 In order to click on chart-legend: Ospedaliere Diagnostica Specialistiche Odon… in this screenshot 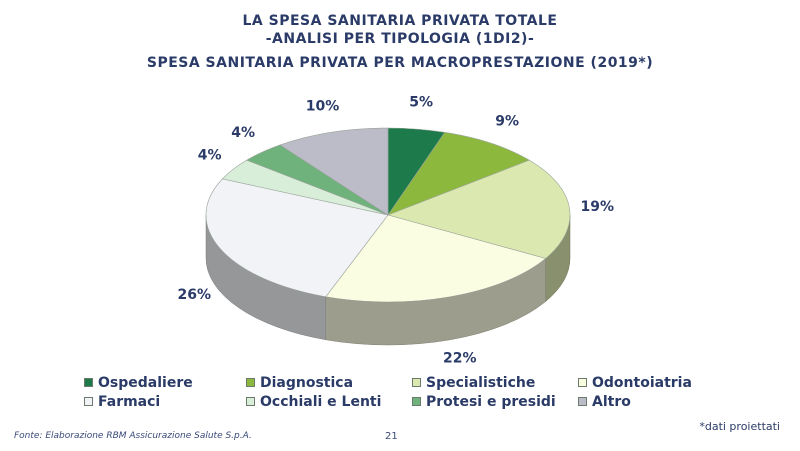, I will do `click(404, 392)`.